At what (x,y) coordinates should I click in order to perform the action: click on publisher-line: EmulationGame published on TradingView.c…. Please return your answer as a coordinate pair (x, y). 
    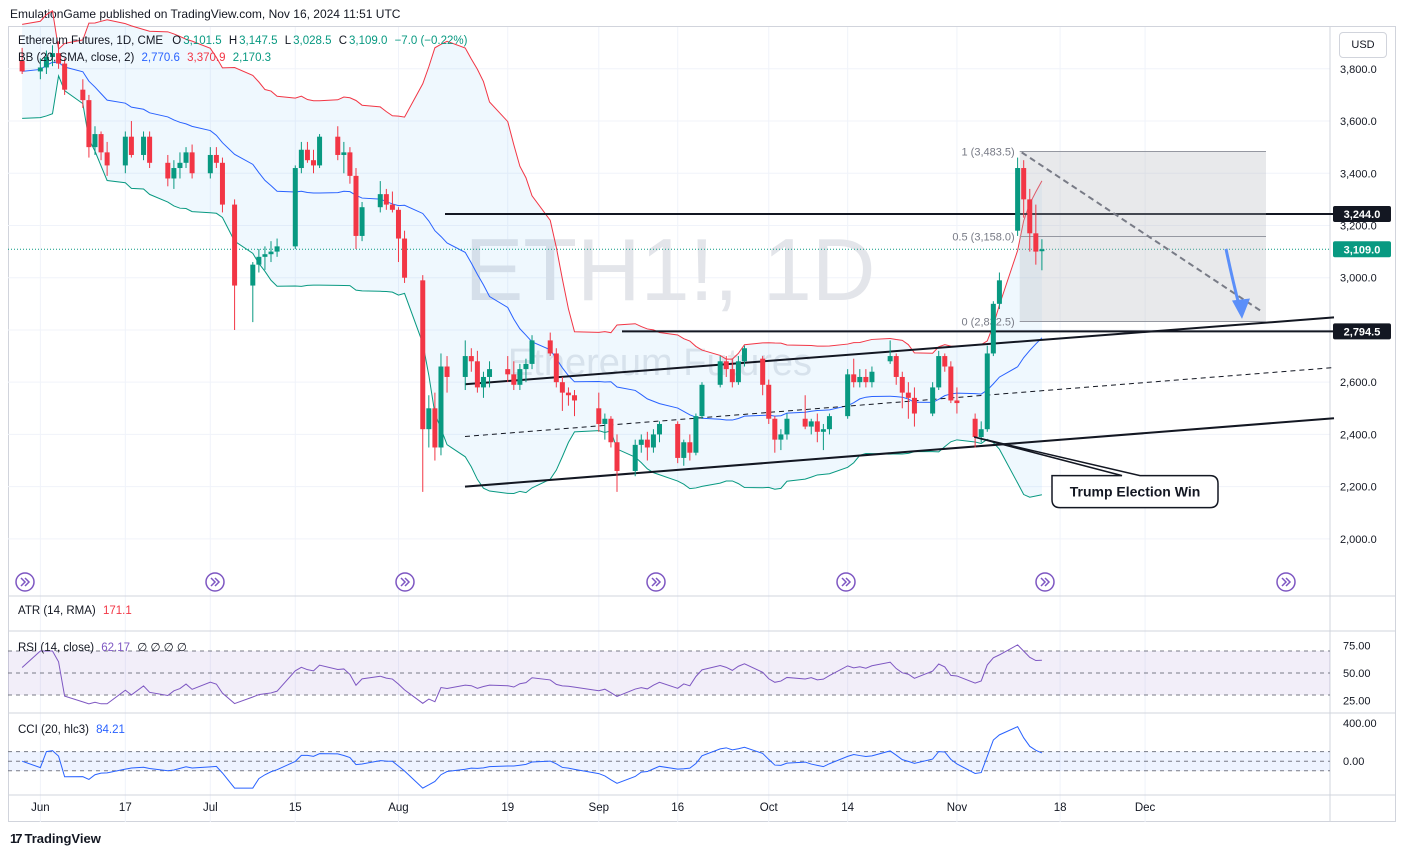
    Looking at the image, I should click on (205, 14).